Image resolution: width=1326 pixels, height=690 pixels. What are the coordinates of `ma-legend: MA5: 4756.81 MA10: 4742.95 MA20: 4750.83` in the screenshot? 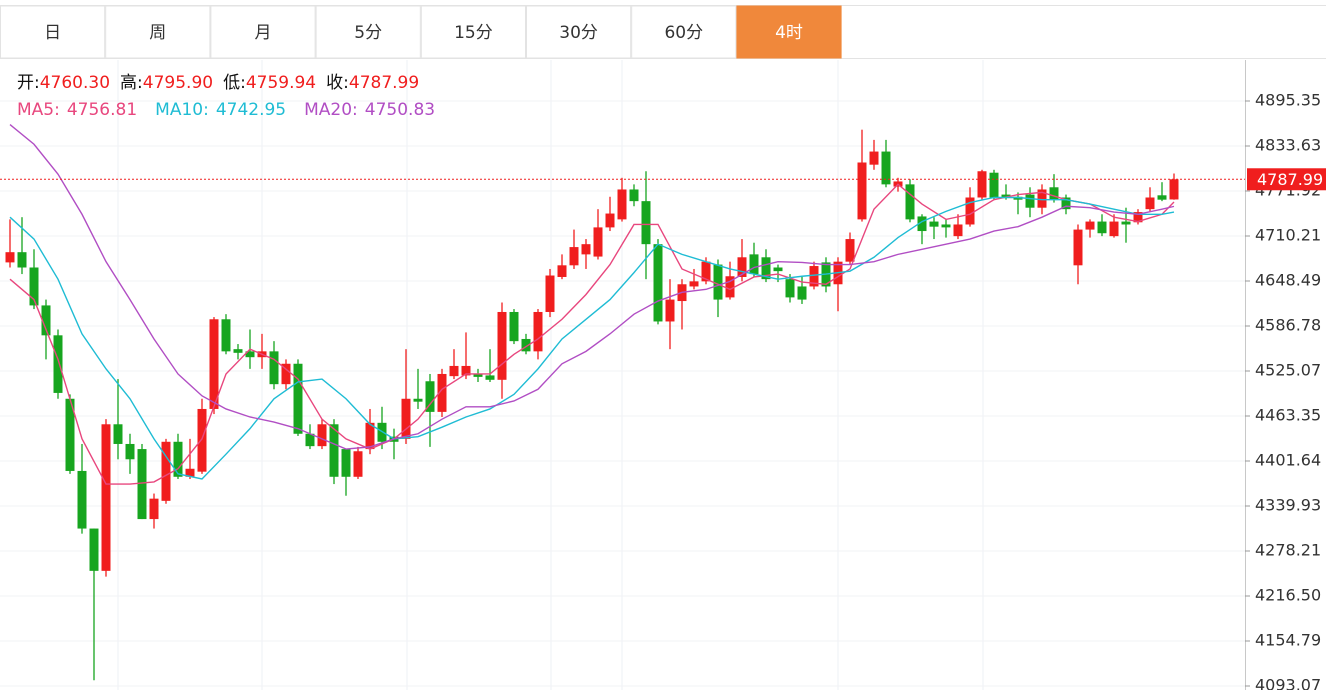 It's located at (226, 110).